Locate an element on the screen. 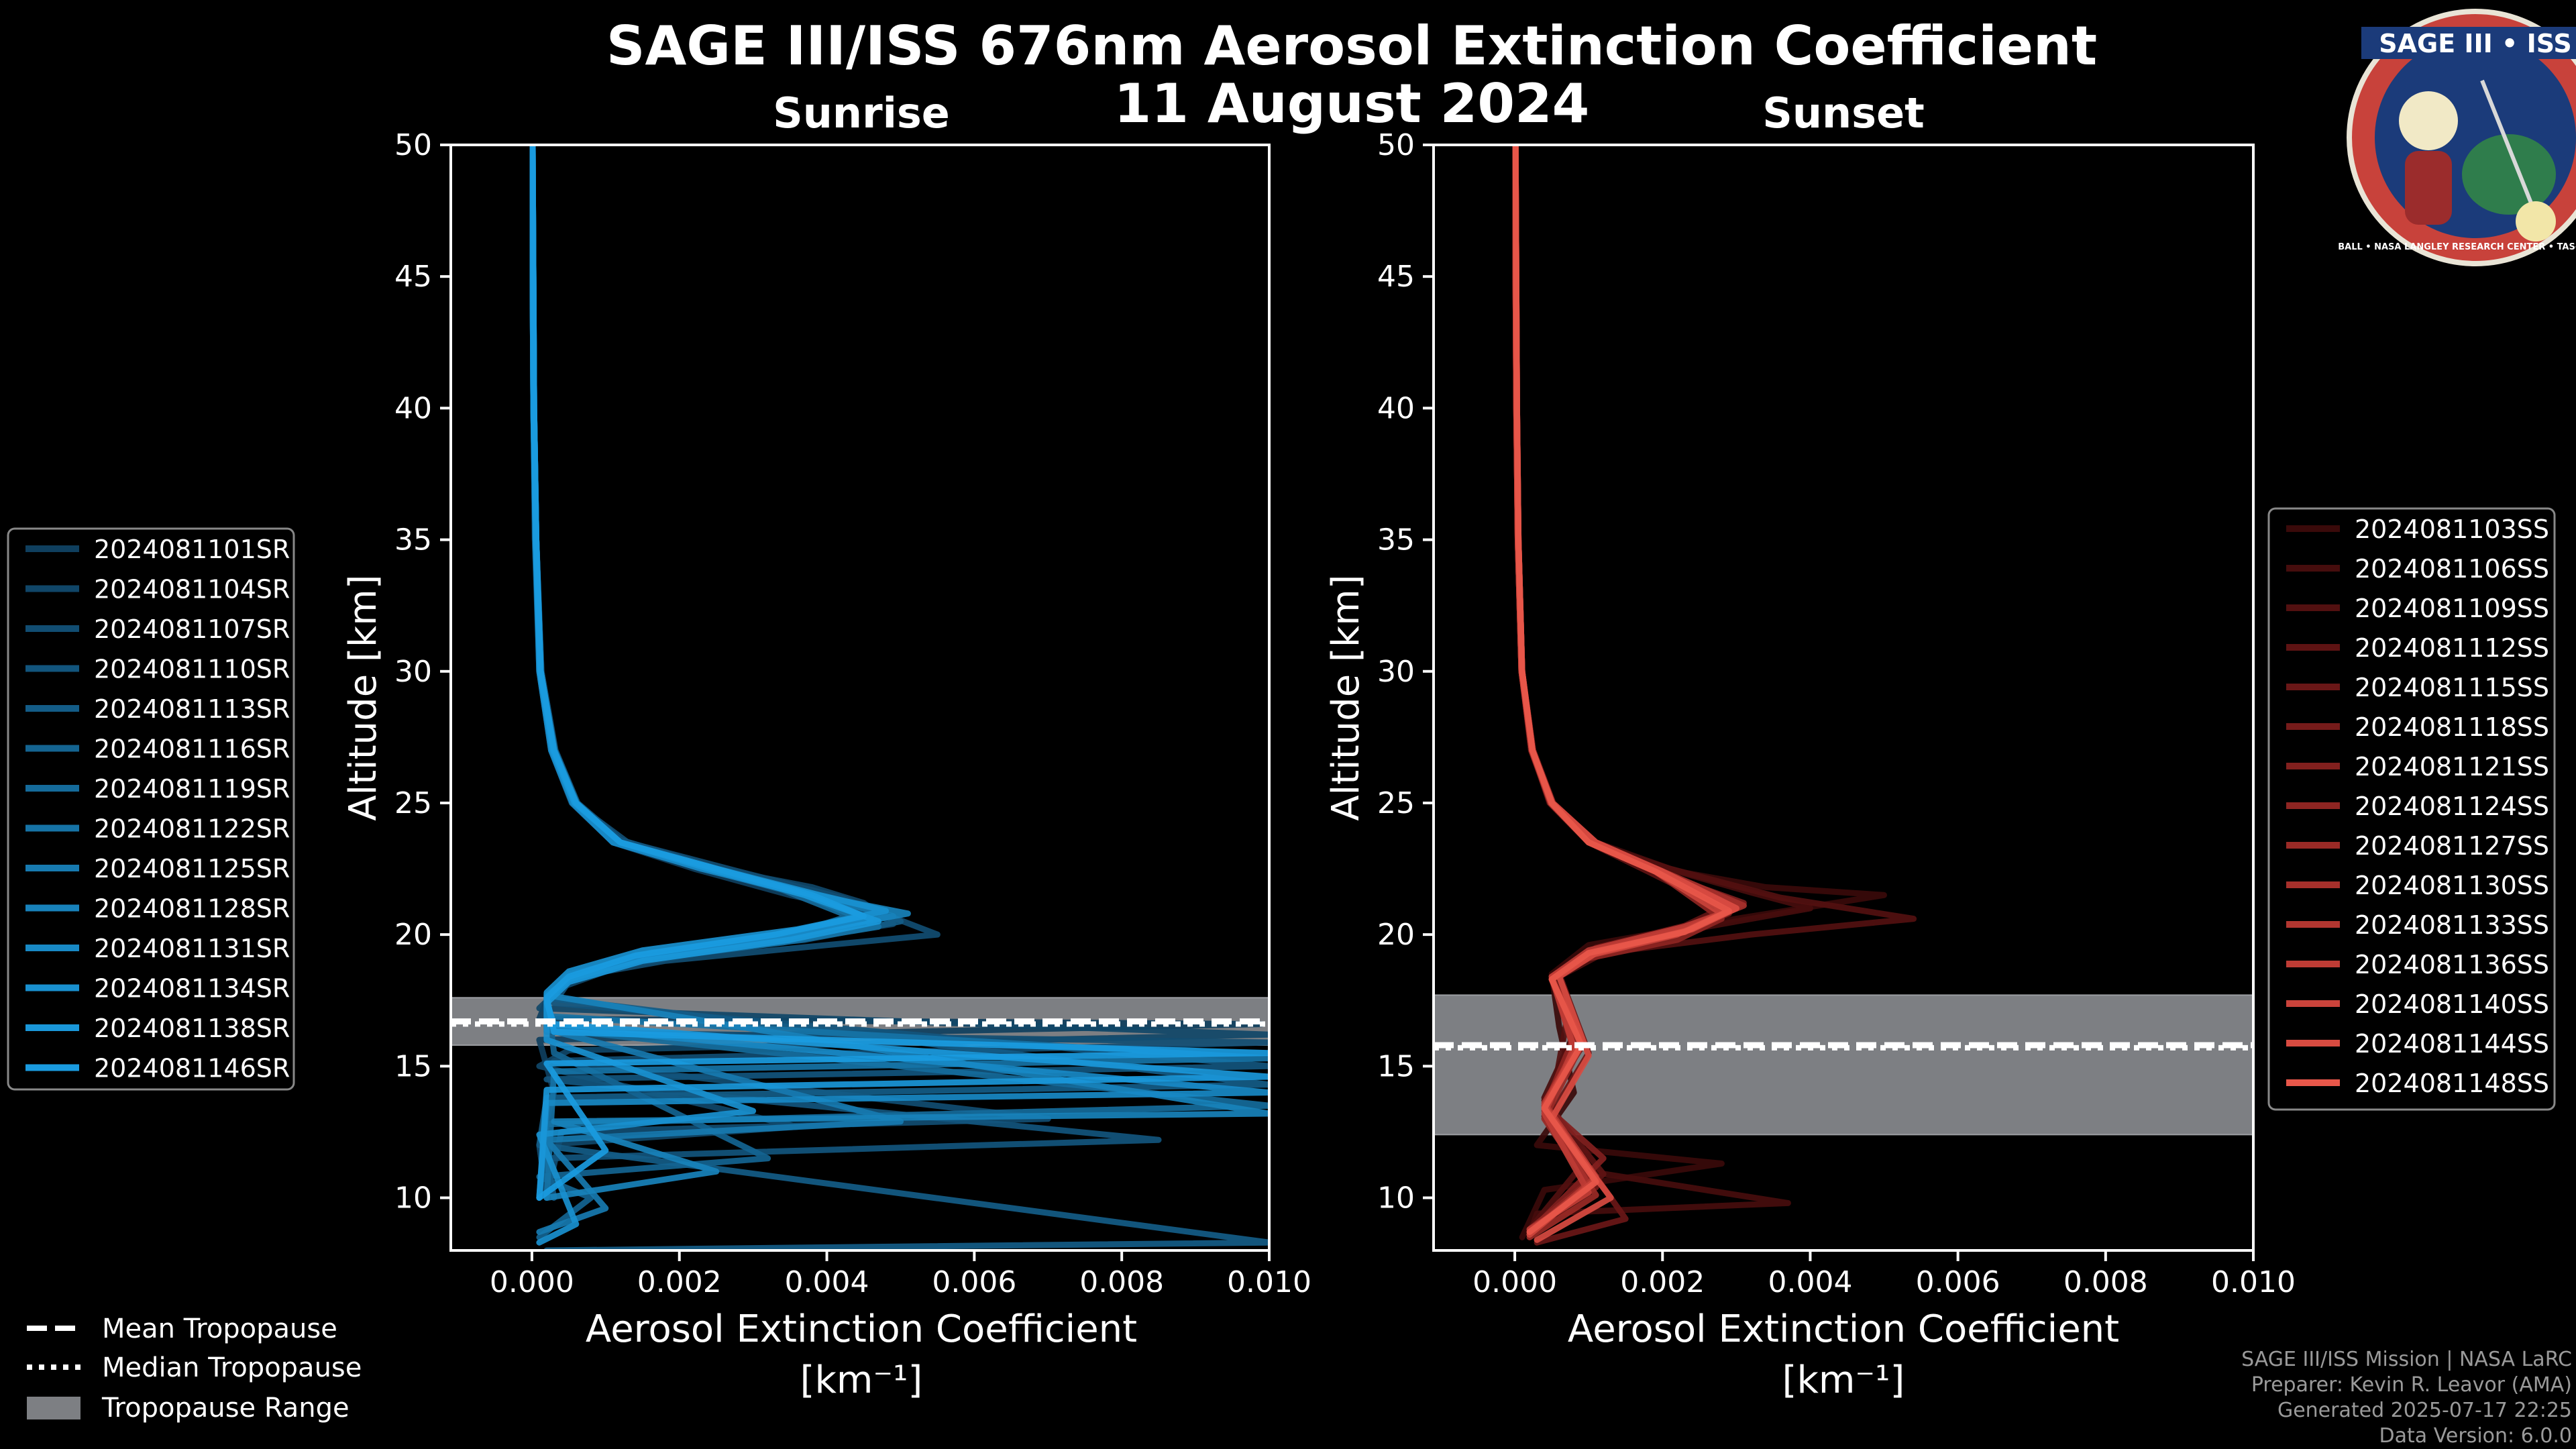 Image resolution: width=2576 pixels, height=1449 pixels. sunset-legend-label: 2024081136SS is located at coordinates (2452, 964).